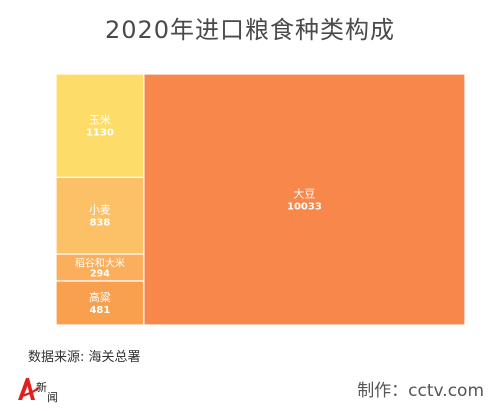  I want to click on treemap-label-value-1: 1130, so click(100, 133).